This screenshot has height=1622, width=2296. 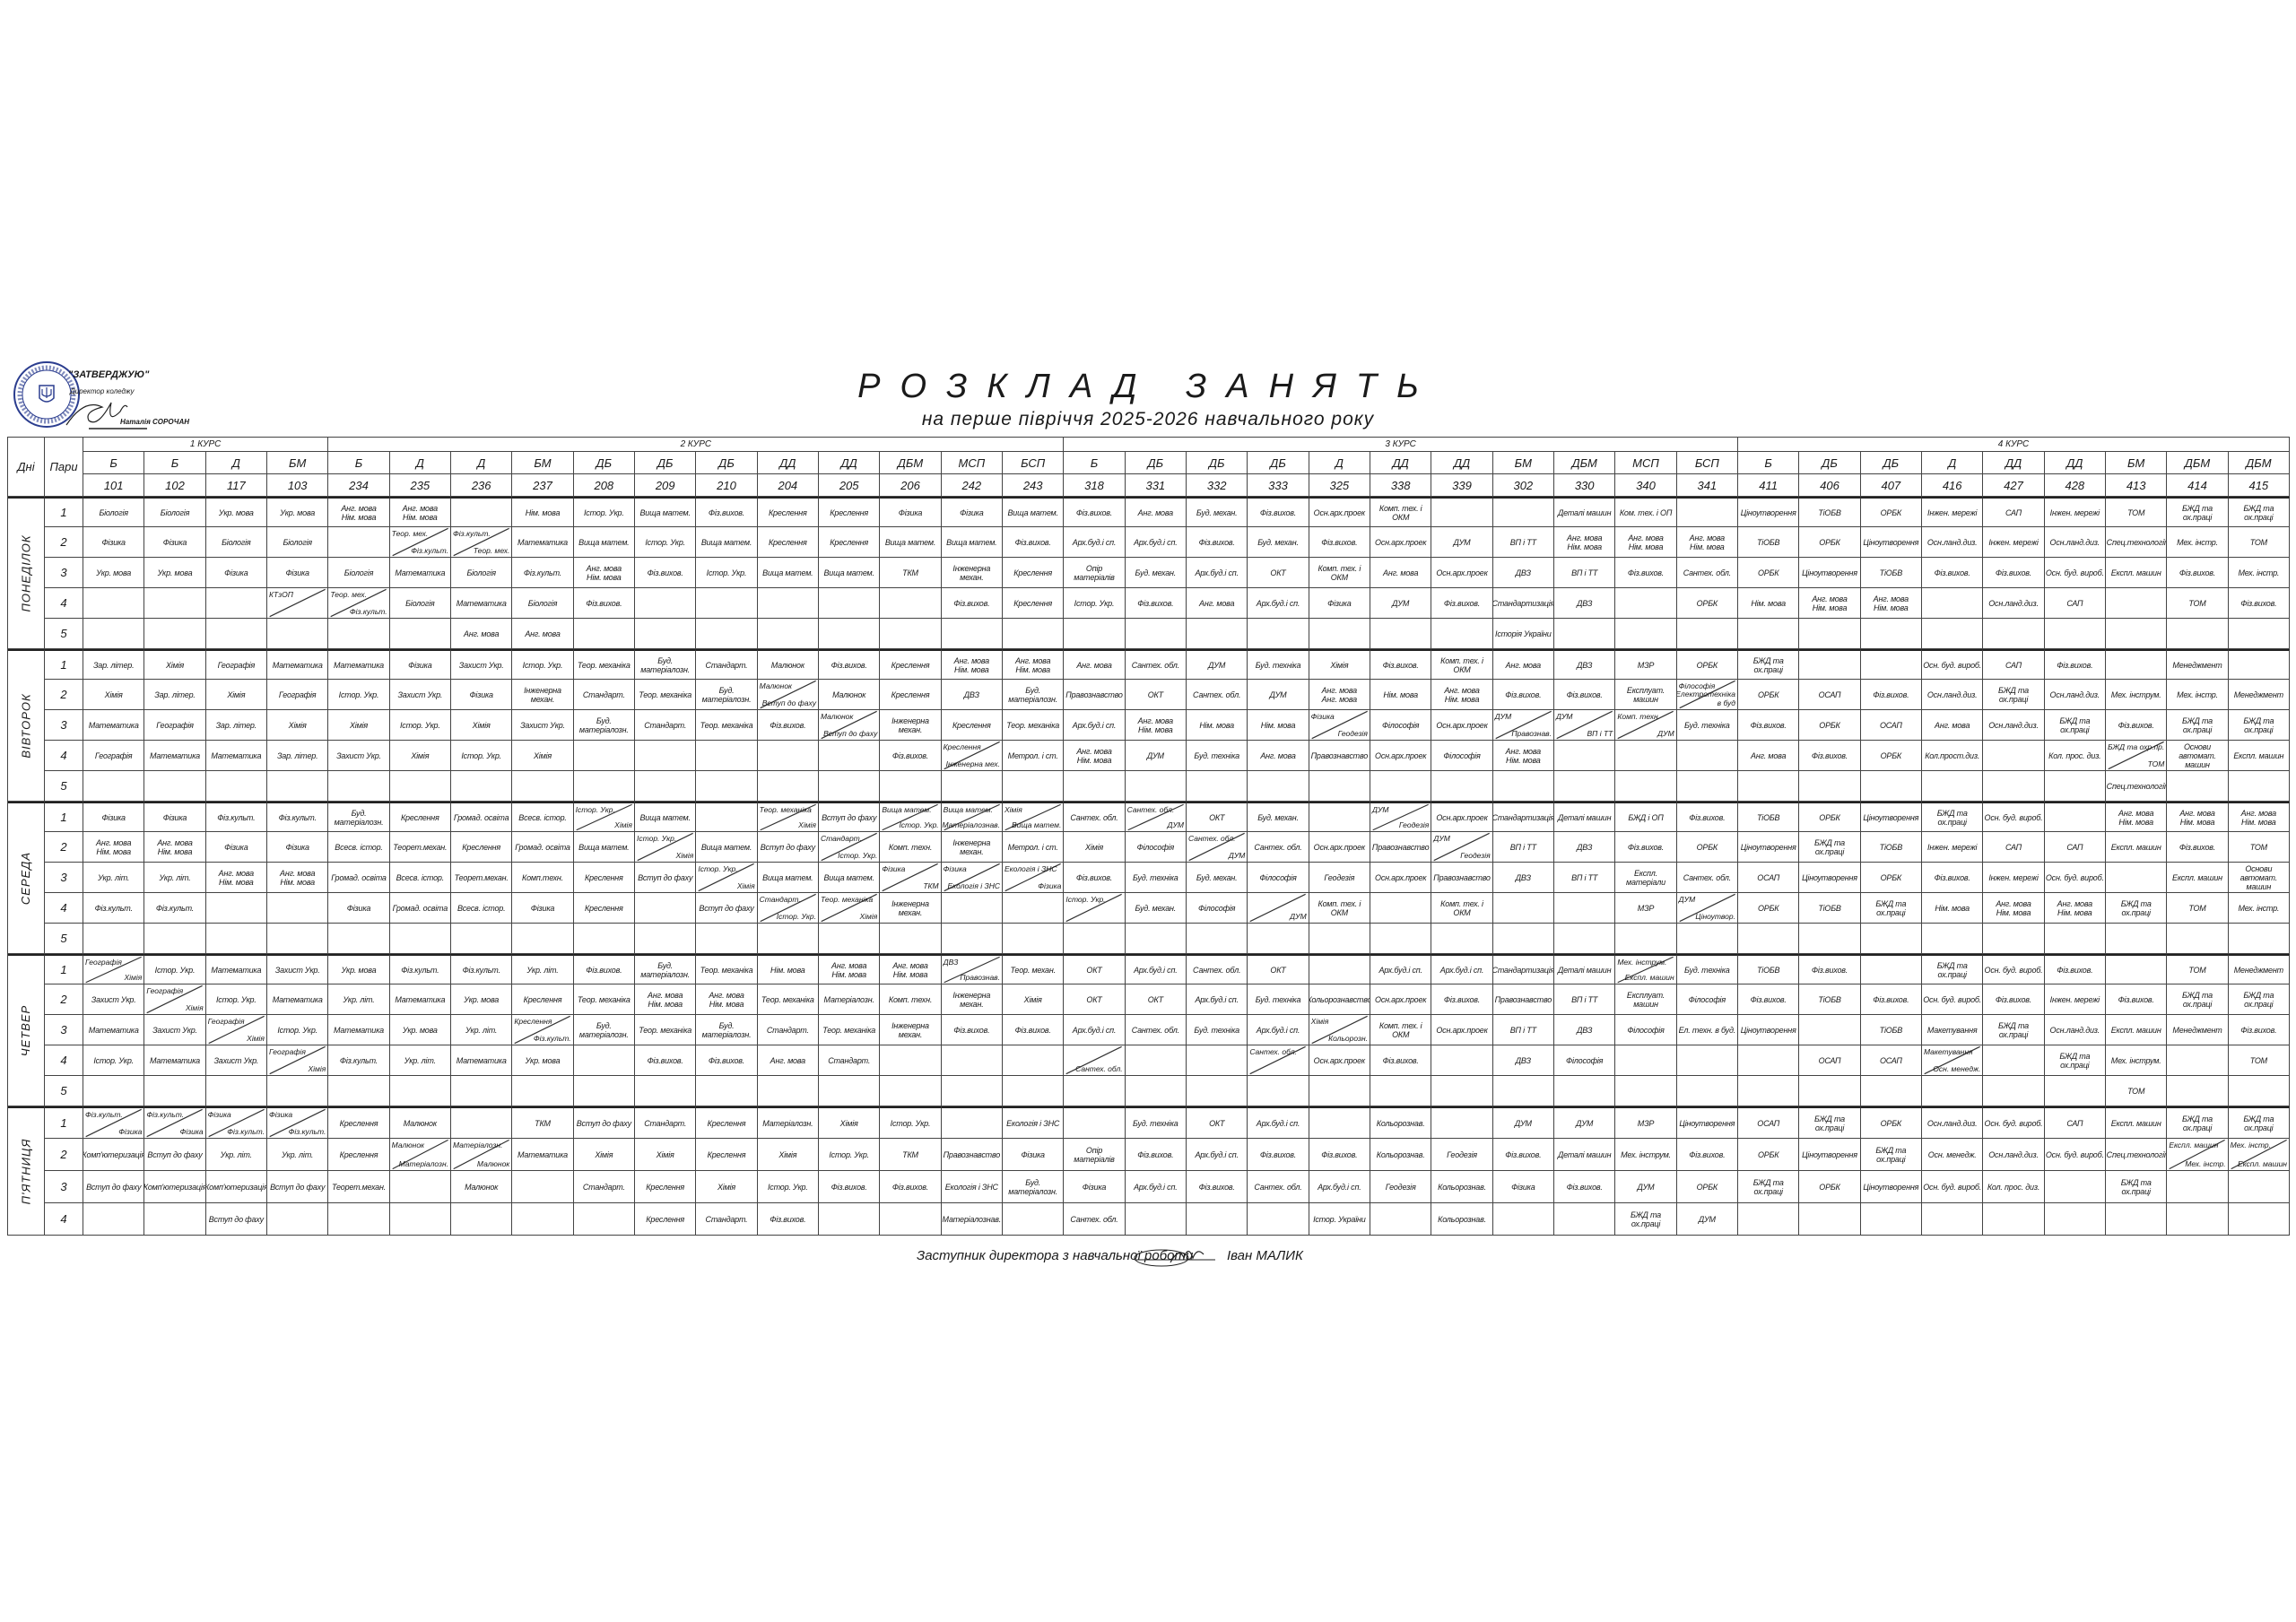 I want to click on lesson-cell: Осн.арх.проек, so click(x=1462, y=725).